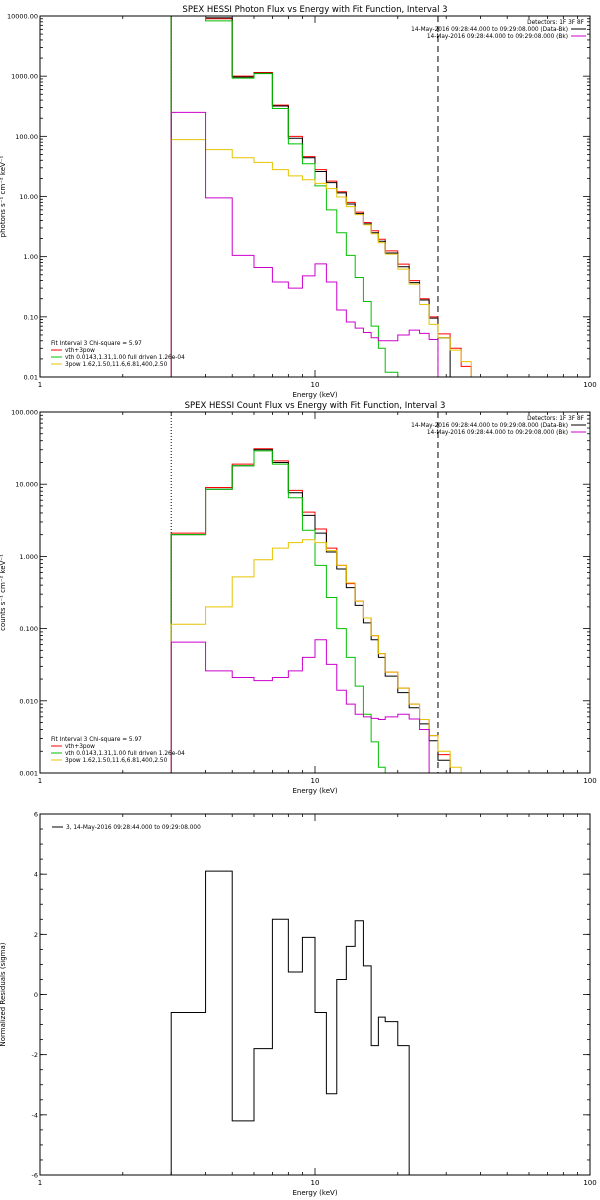  What do you see at coordinates (3, 592) in the screenshot?
I see `y-axis-label: counts s⁻¹ cm⁻² keV⁻¹` at bounding box center [3, 592].